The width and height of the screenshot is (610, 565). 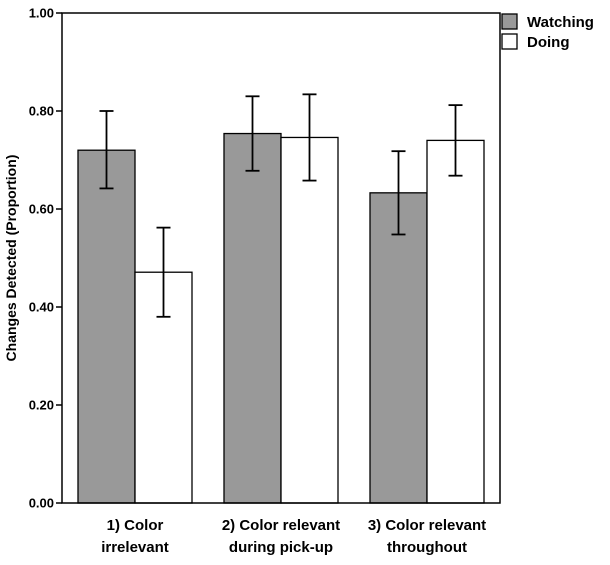 I want to click on y-axis-ticks: 0.00 0.20 0.40 0.60 0.80 1.00, so click(x=45, y=258).